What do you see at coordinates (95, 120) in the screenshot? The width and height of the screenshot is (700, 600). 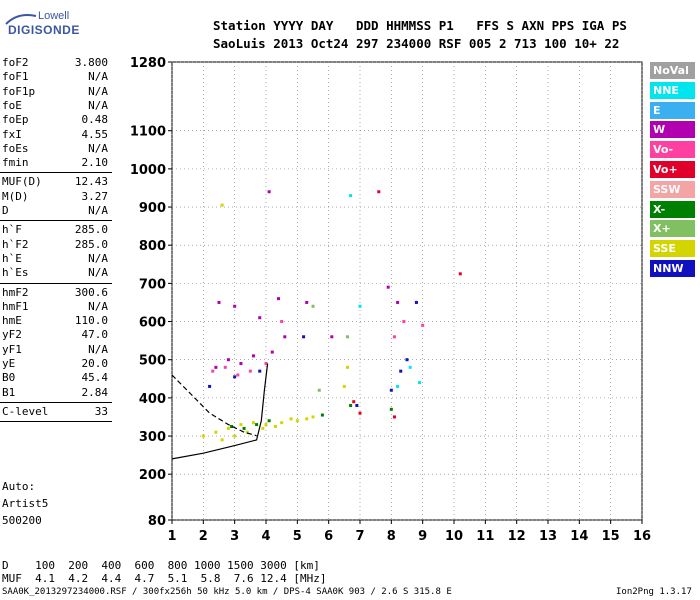 I see `param-value: 0.48` at bounding box center [95, 120].